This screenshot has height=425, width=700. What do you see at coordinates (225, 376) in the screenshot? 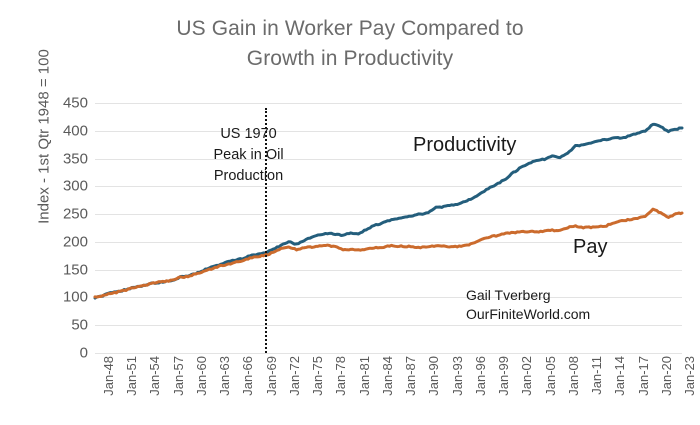
I see `x-tick-jan-63: Jan-63` at bounding box center [225, 376].